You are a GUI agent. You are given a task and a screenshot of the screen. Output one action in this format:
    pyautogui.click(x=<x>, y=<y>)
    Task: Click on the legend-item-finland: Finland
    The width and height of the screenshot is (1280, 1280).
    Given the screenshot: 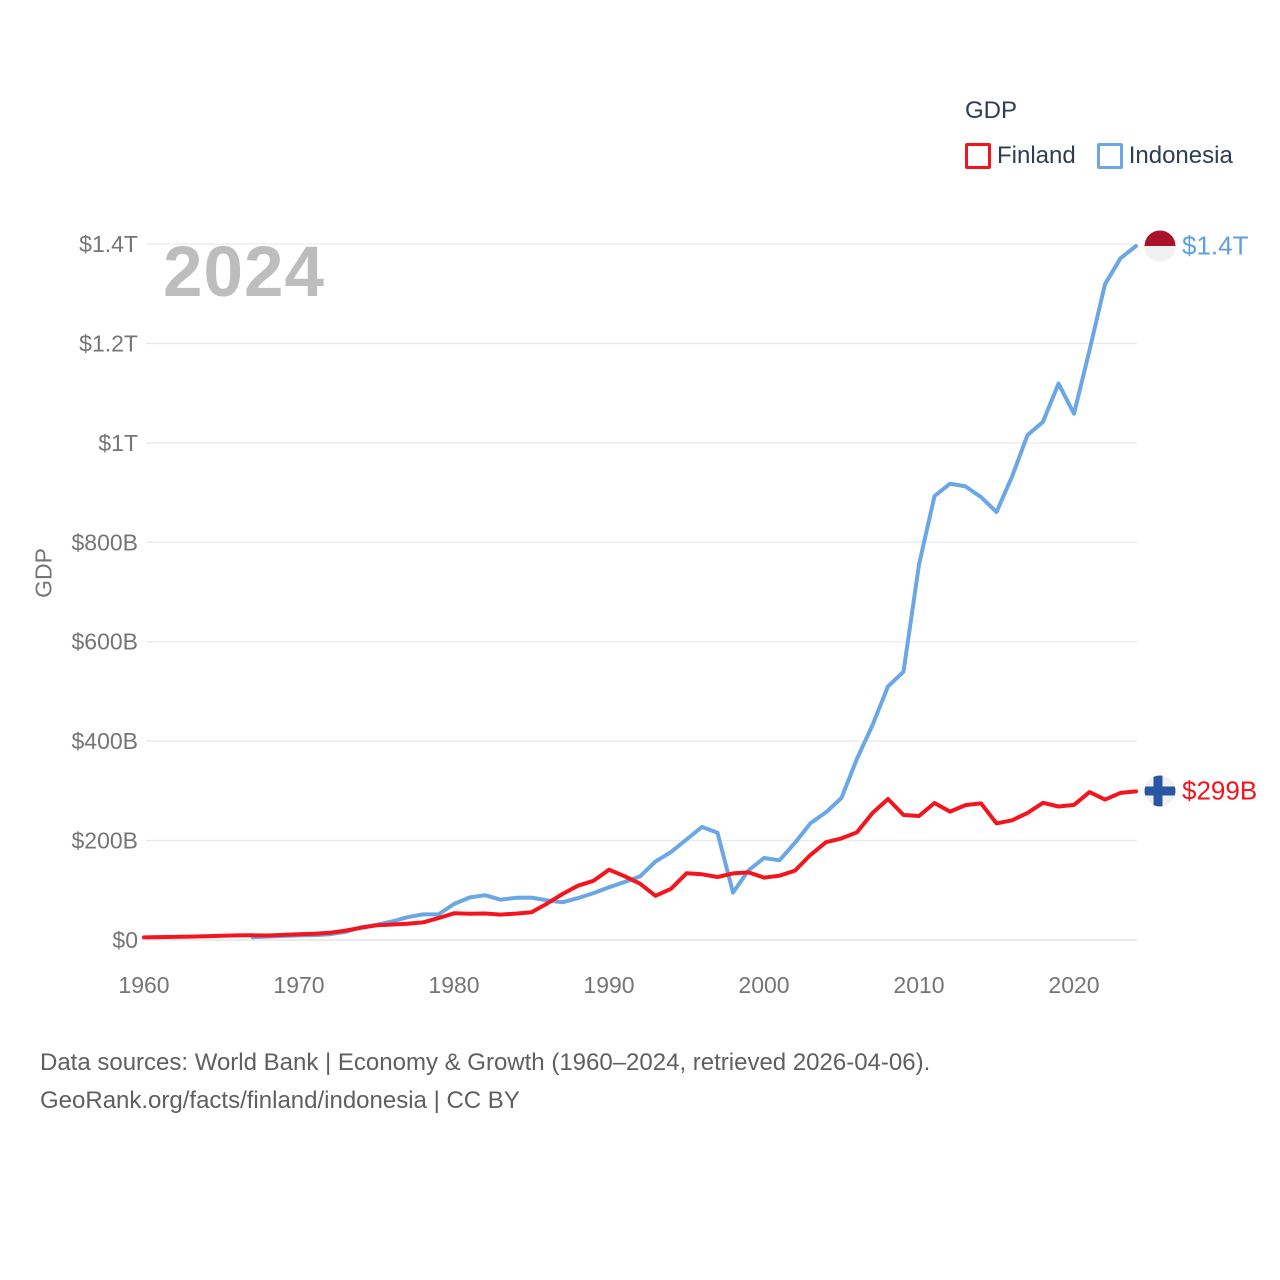 What is the action you would take?
    pyautogui.click(x=1020, y=156)
    